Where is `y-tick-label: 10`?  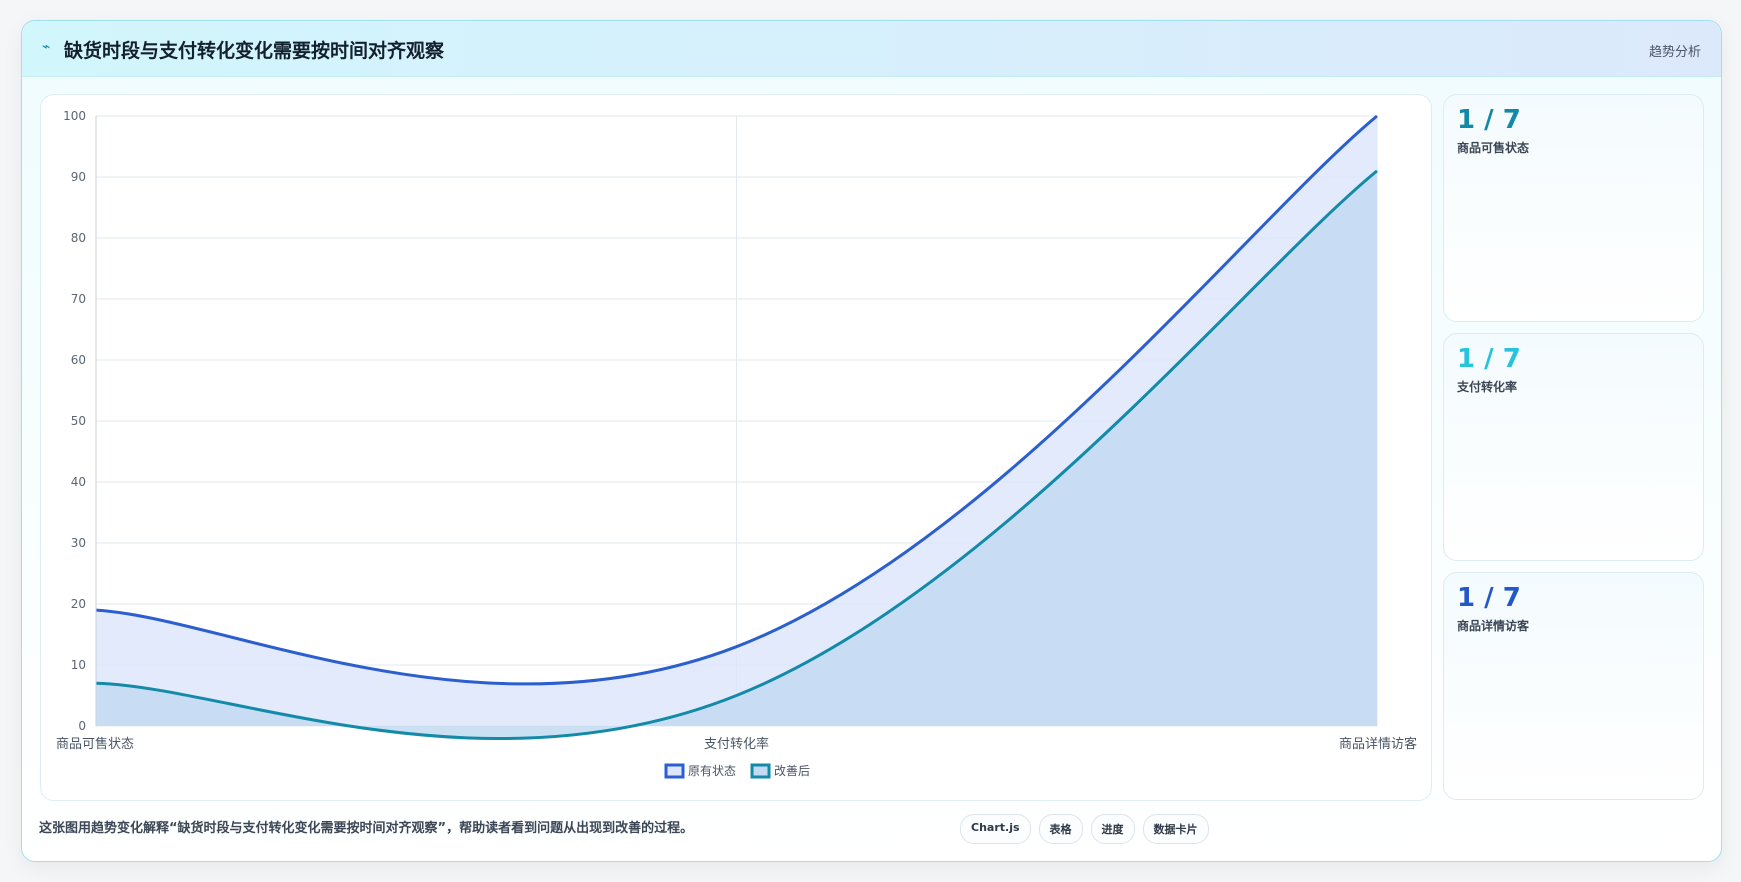 y-tick-label: 10 is located at coordinates (78, 665).